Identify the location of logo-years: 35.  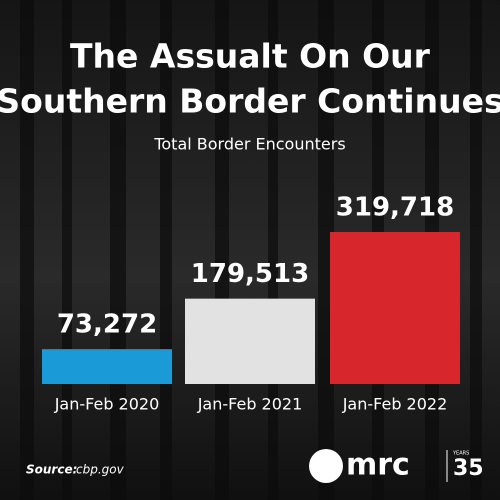
(468, 468).